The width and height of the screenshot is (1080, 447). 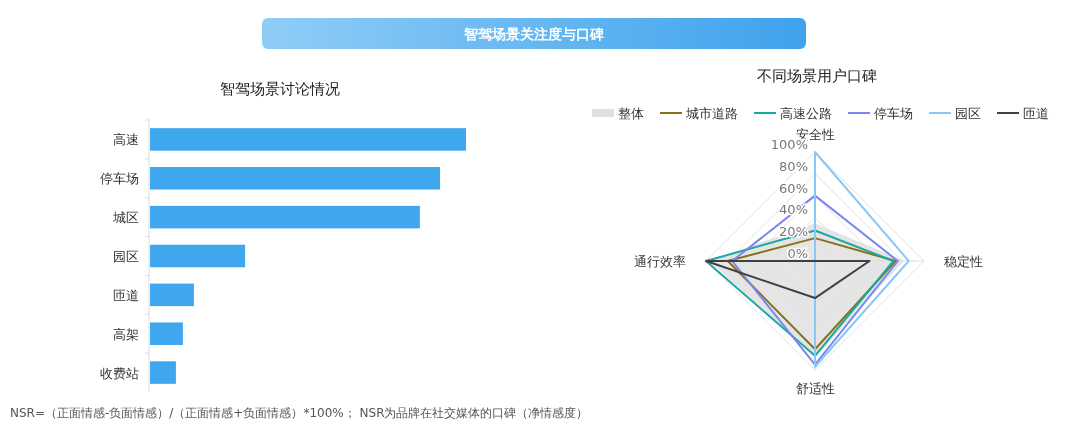 What do you see at coordinates (806, 113) in the screenshot?
I see `legend-label: 高速公路` at bounding box center [806, 113].